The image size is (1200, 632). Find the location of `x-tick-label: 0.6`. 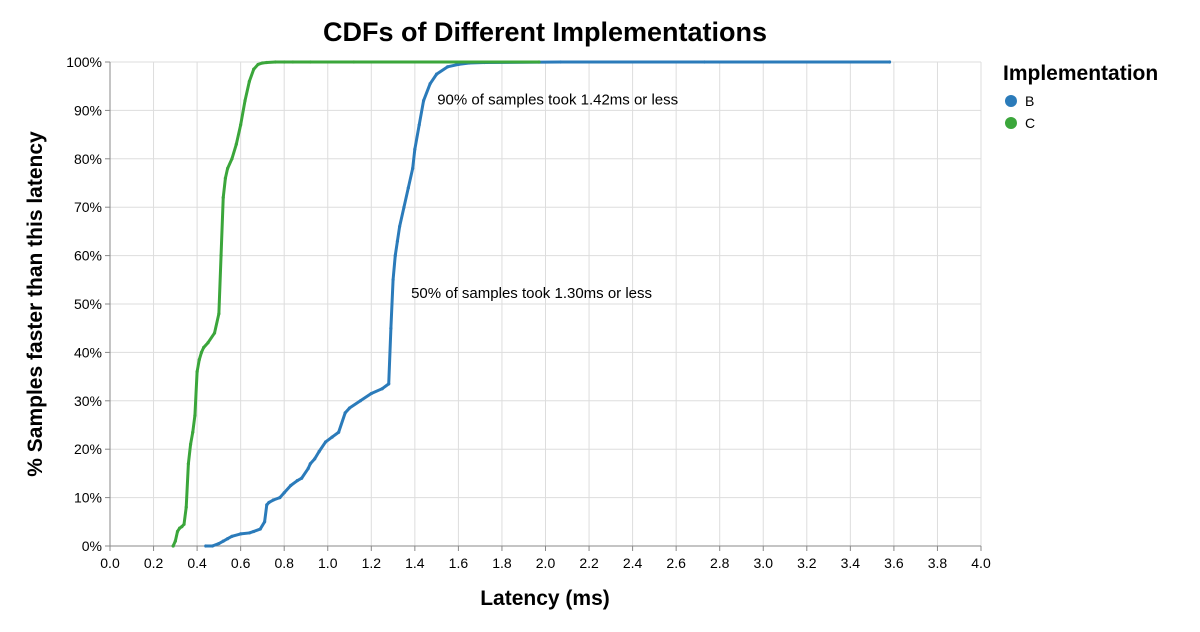

x-tick-label: 0.6 is located at coordinates (241, 563).